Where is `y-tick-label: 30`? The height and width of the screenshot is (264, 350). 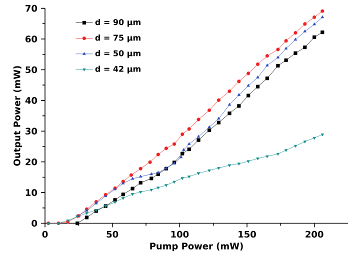 y-tick-label: 30 is located at coordinates (32, 131).